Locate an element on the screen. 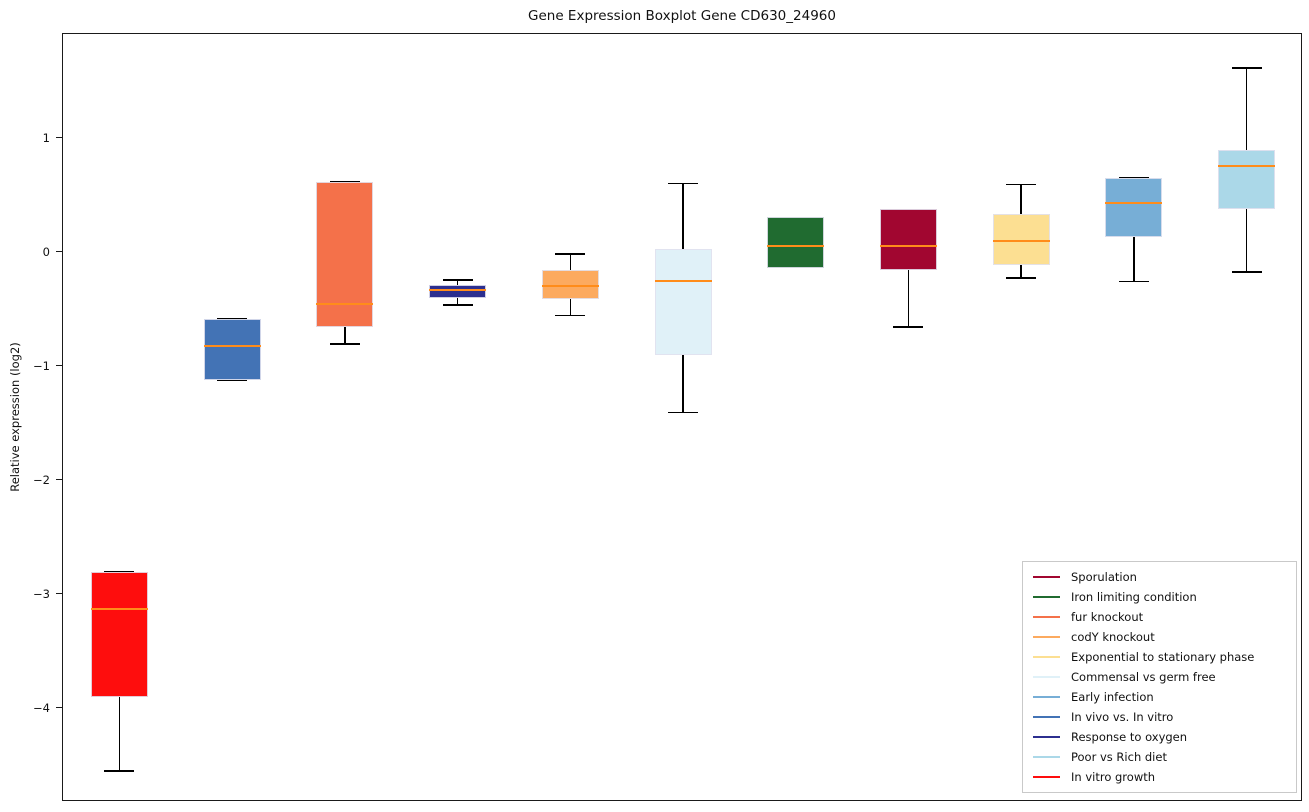 This screenshot has height=812, width=1309. legend-item: fur knockout is located at coordinates (1159, 617).